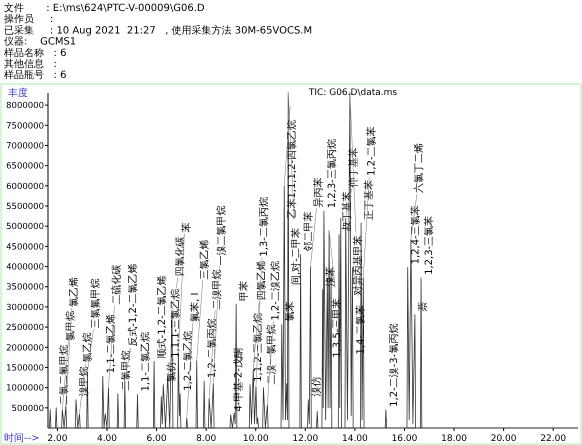 The width and height of the screenshot is (582, 445). I want to click on y-tick-label: 3500000, so click(25, 287).